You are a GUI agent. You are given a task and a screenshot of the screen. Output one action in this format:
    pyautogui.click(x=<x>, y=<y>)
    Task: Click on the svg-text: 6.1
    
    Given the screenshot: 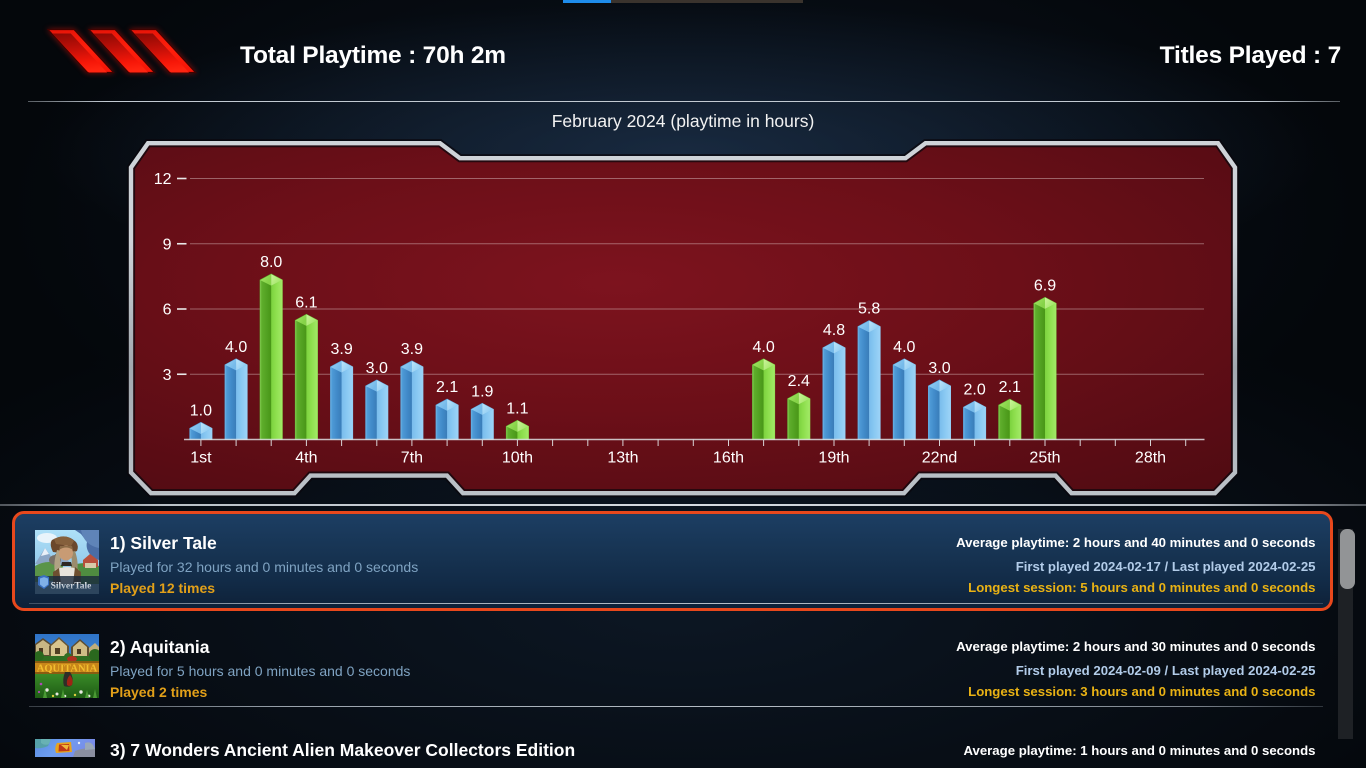 What is the action you would take?
    pyautogui.click(x=306, y=302)
    